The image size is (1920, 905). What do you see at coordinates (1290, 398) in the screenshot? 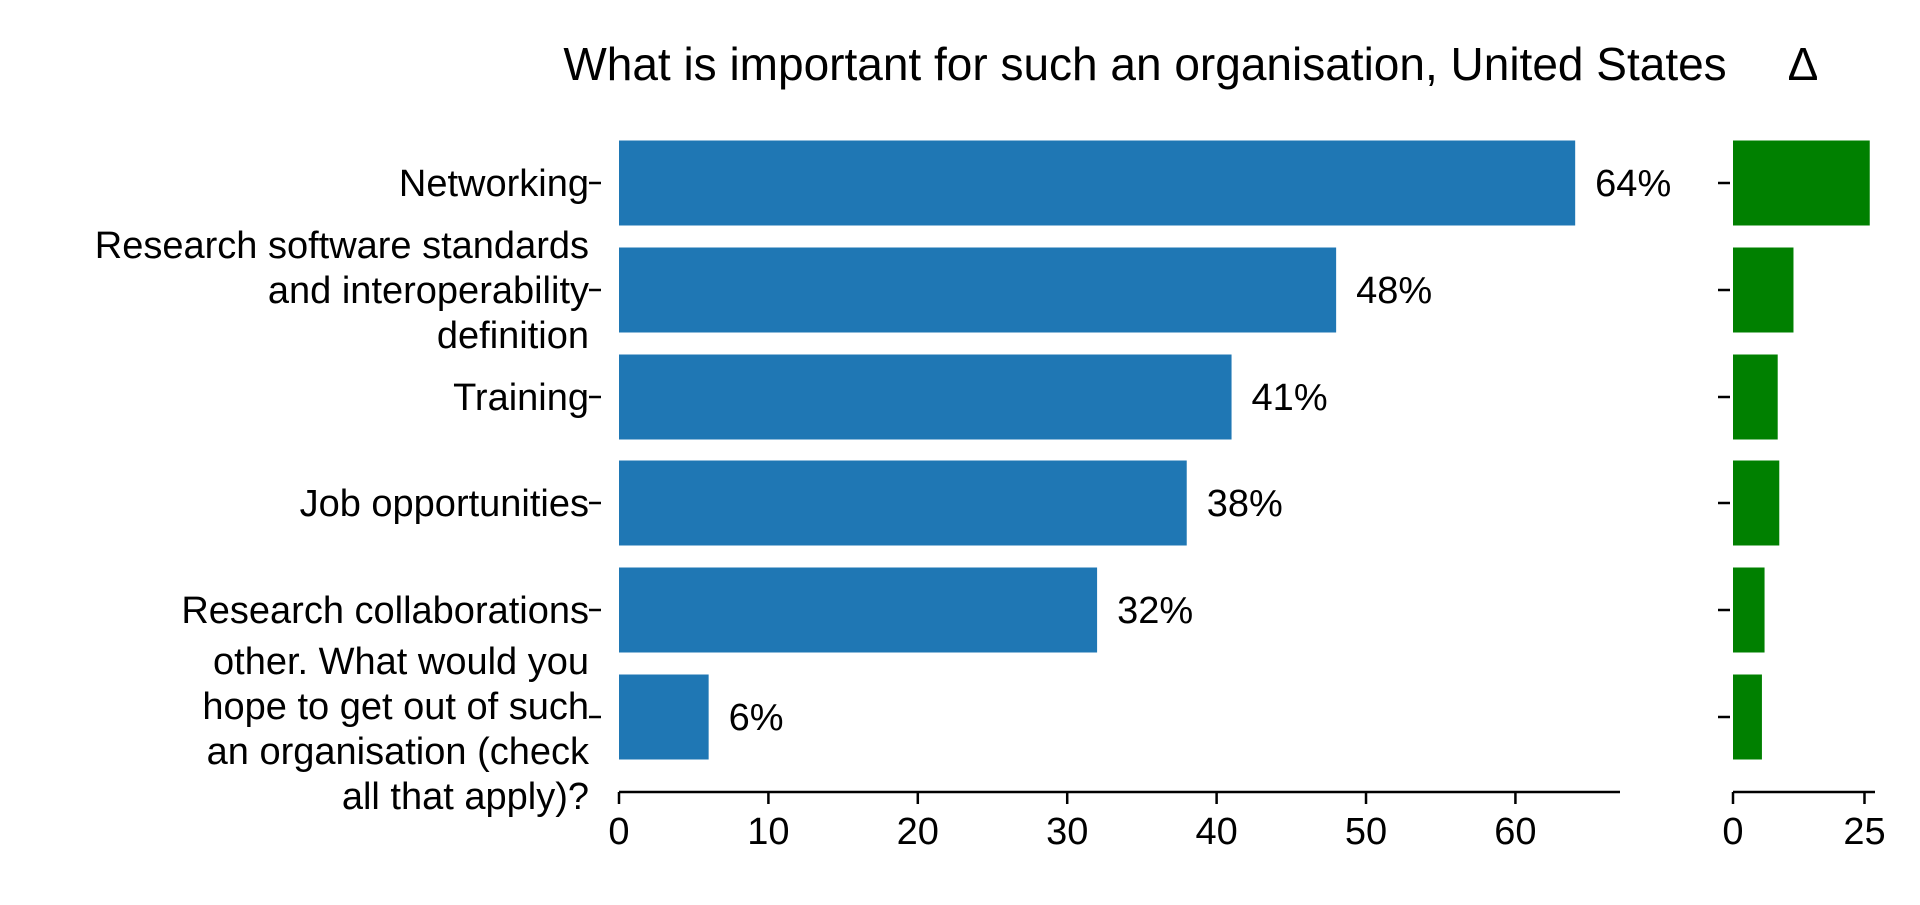
I see `bar-value-label: 41%` at bounding box center [1290, 398].